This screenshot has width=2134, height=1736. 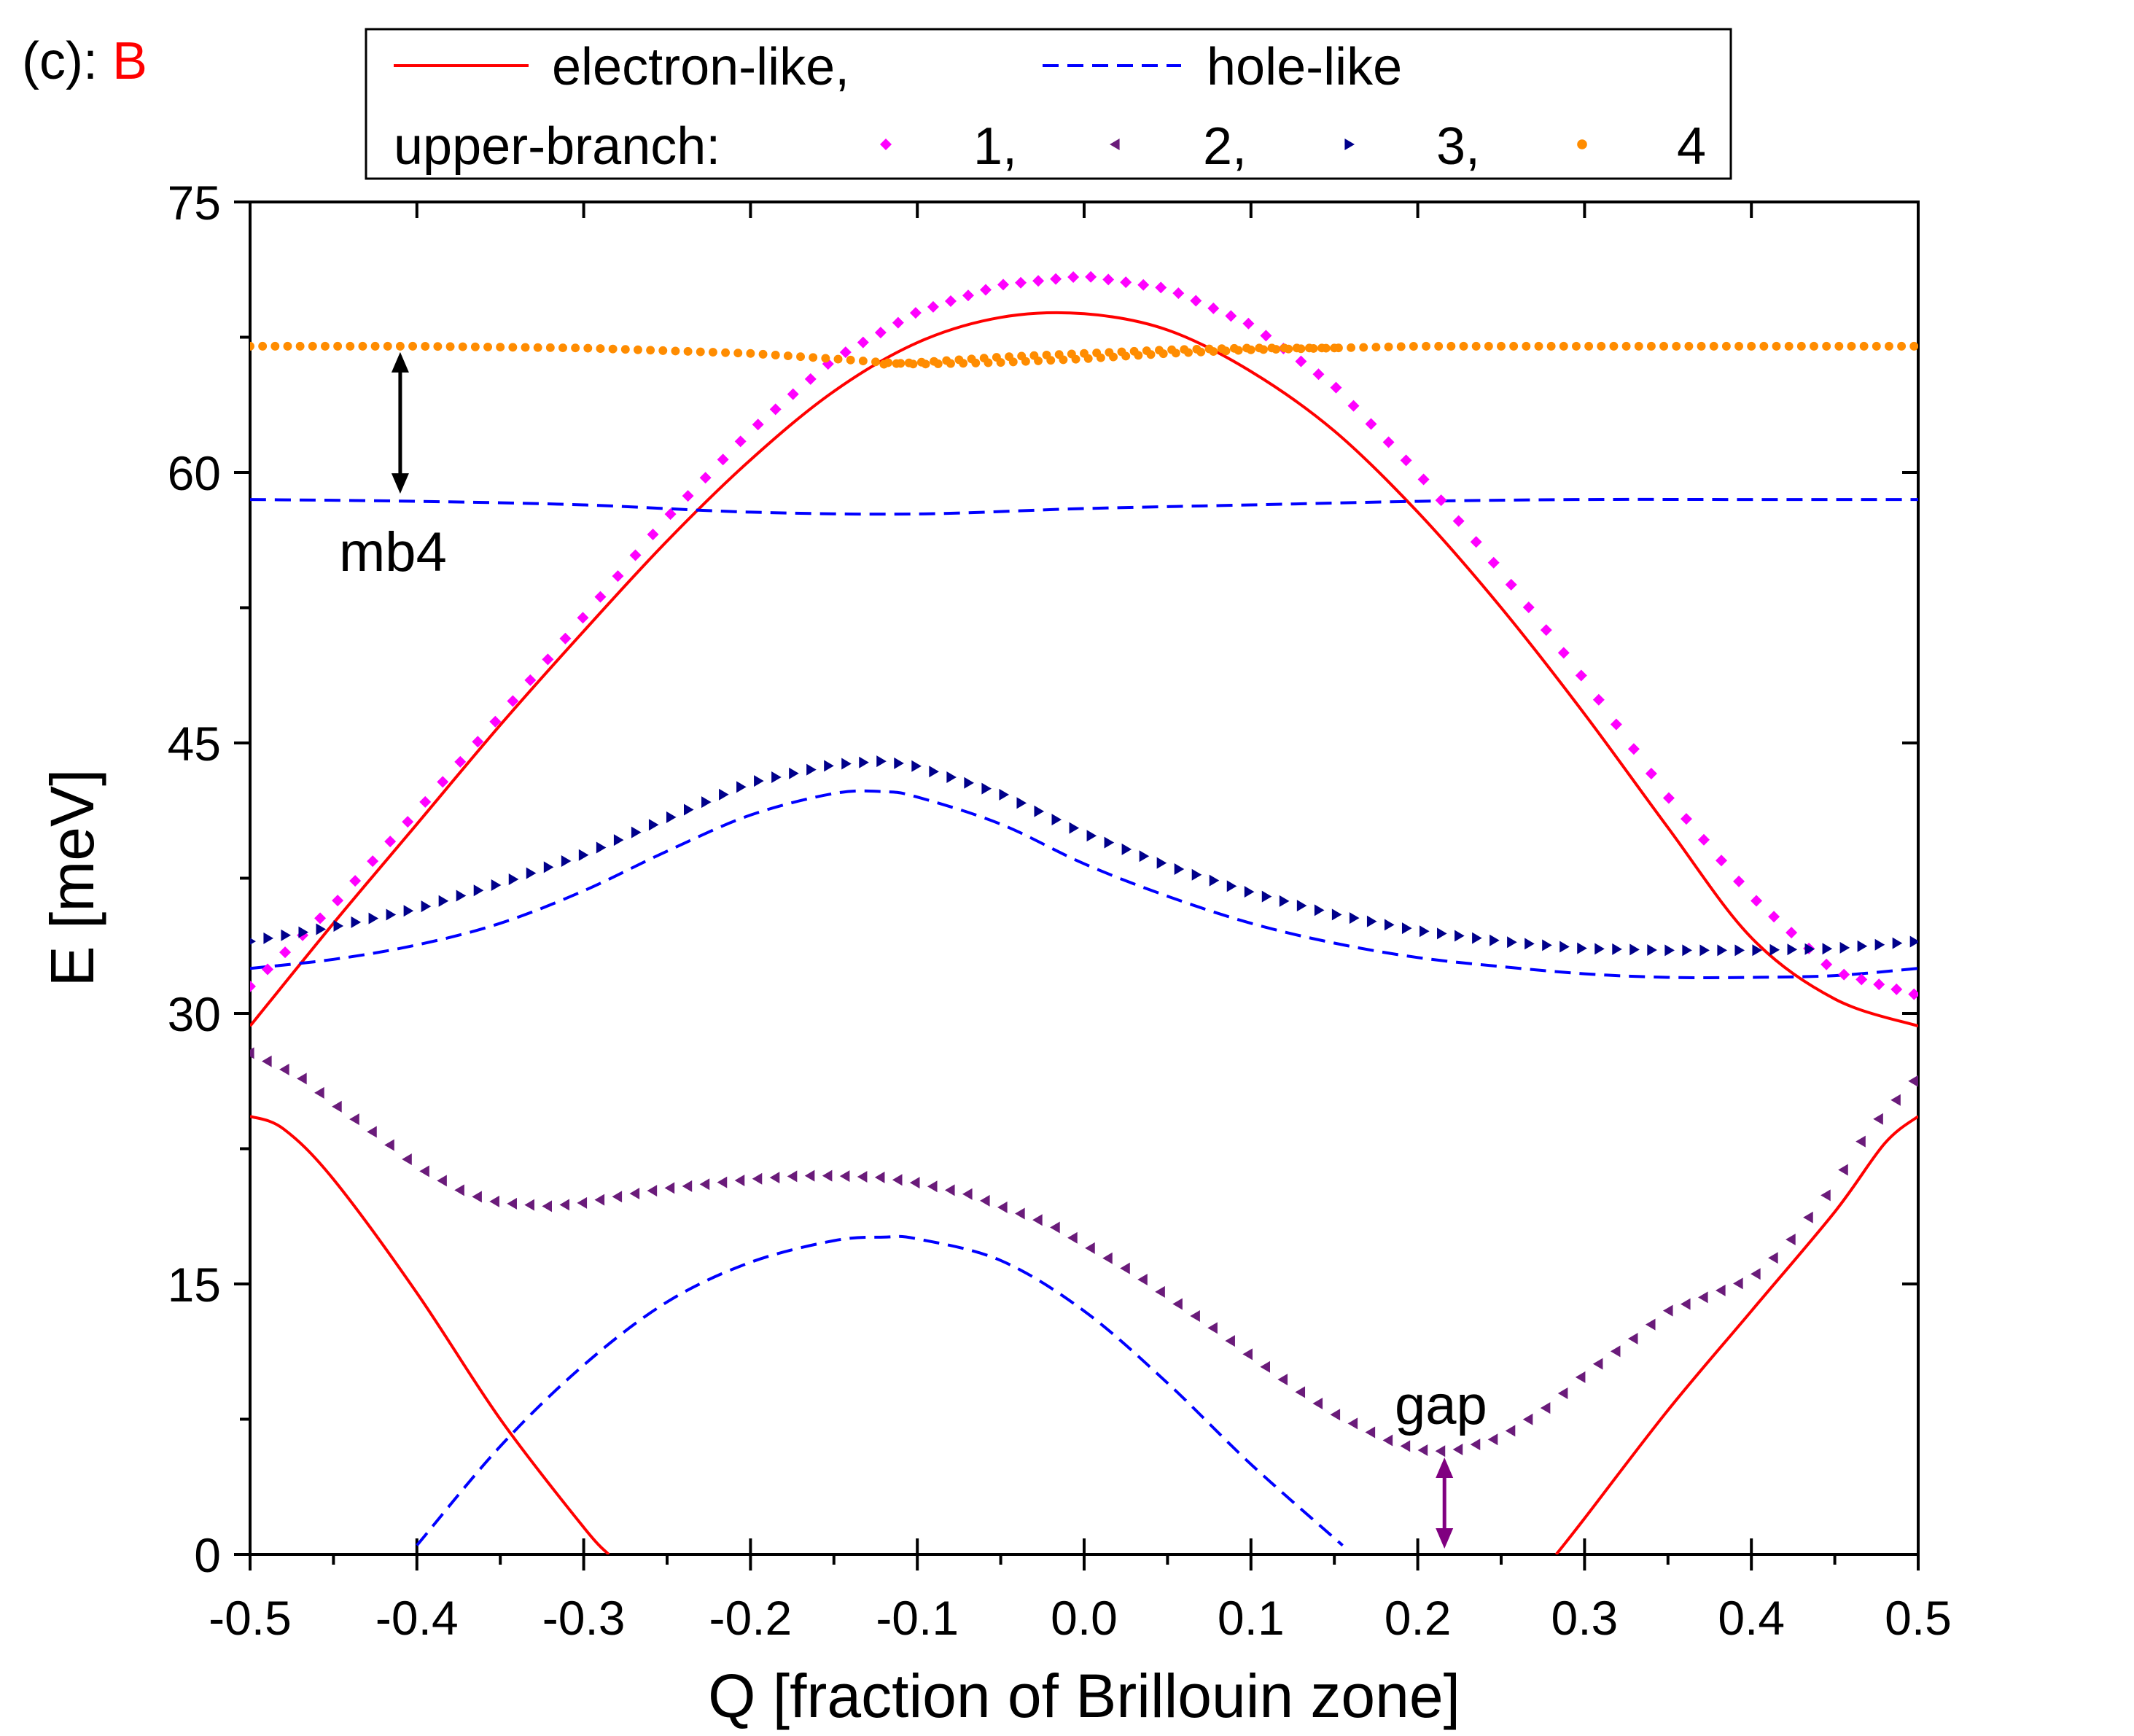 What do you see at coordinates (194, 203) in the screenshot?
I see `y-tick-label: 75` at bounding box center [194, 203].